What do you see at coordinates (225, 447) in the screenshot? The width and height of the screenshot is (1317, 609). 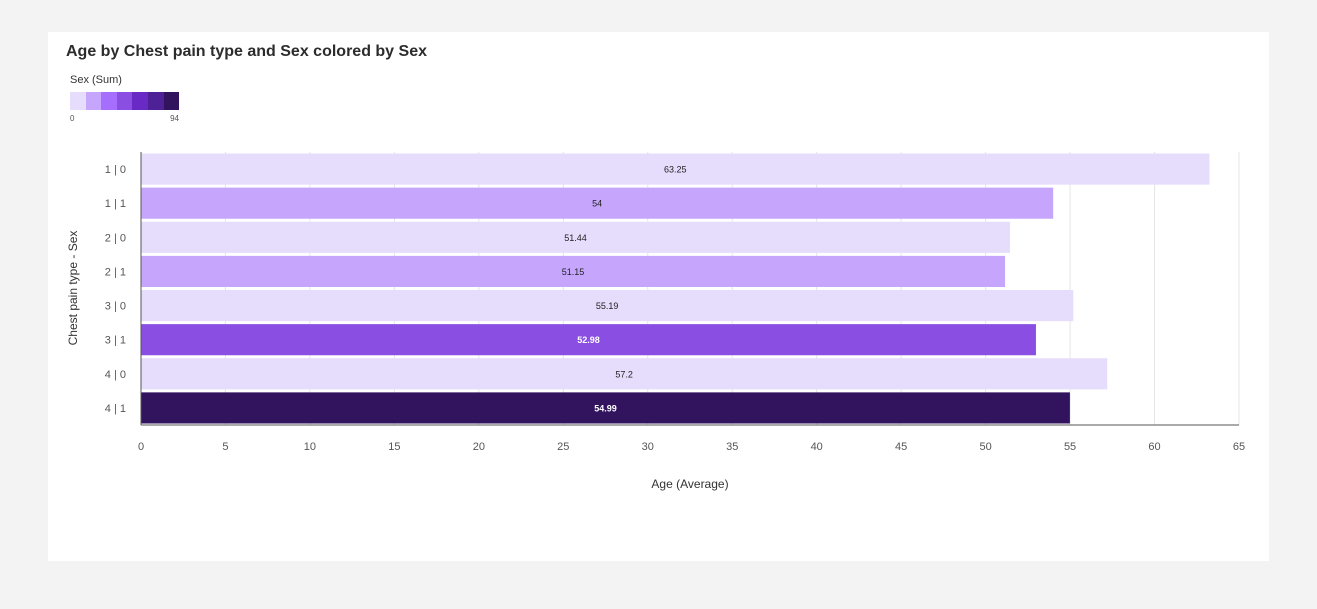 I see `x-tick-label: 5` at bounding box center [225, 447].